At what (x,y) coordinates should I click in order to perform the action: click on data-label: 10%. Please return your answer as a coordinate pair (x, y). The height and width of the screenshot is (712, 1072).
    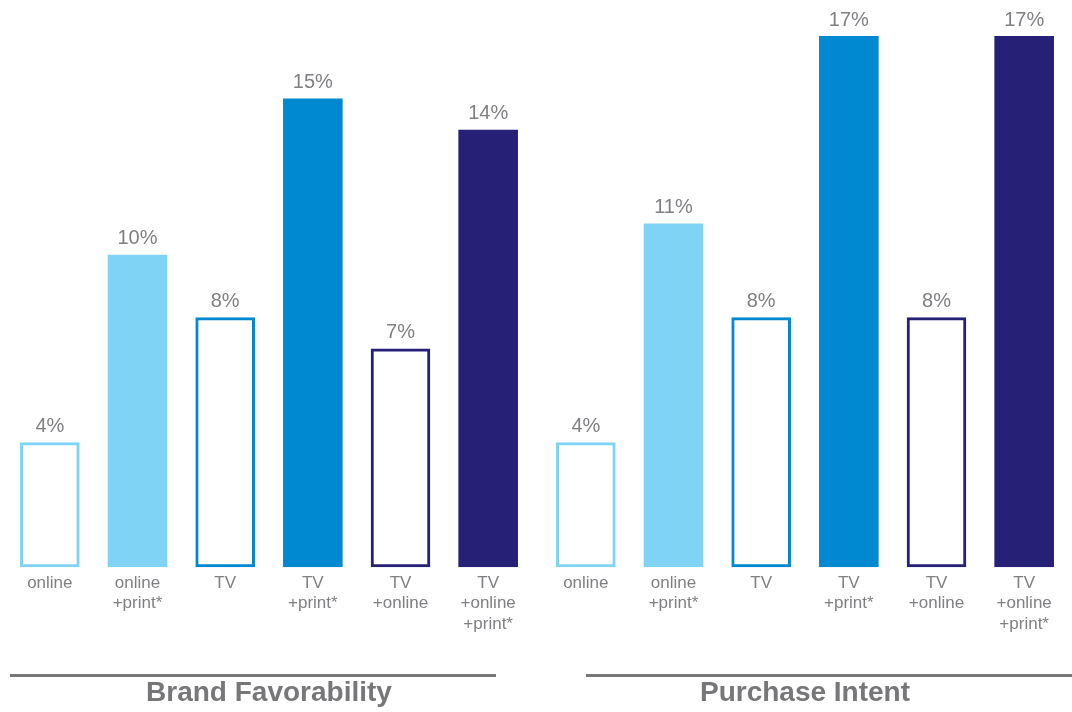
    Looking at the image, I should click on (137, 237).